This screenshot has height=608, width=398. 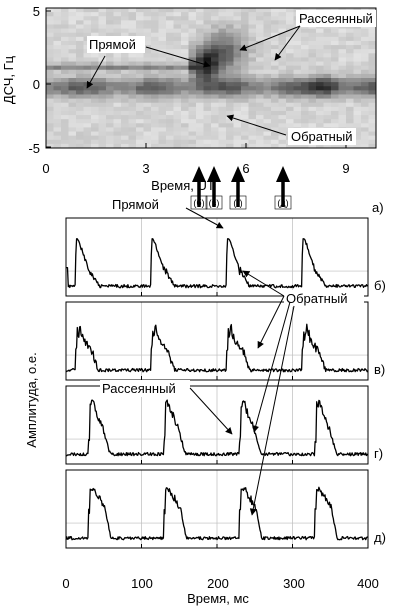 What do you see at coordinates (214, 203) in the screenshot?
I see `marker-label: (в)` at bounding box center [214, 203].